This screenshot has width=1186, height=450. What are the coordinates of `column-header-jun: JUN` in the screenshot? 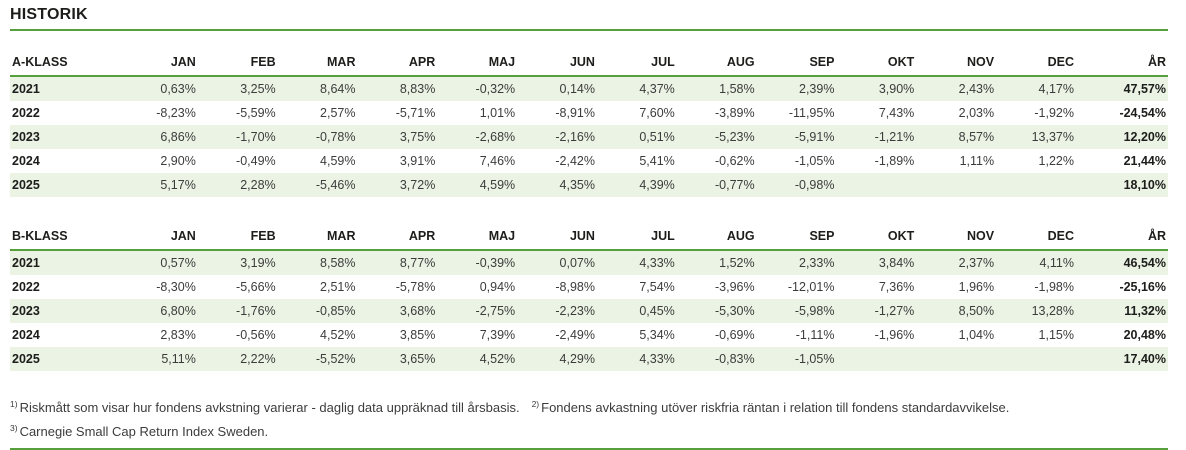 It's located at (557, 238).